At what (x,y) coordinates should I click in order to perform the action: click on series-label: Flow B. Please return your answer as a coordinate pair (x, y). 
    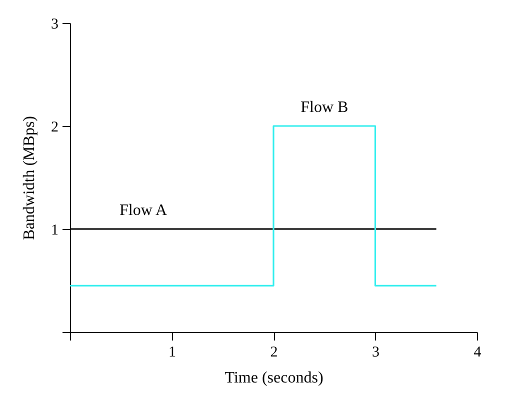
    Looking at the image, I should click on (324, 107).